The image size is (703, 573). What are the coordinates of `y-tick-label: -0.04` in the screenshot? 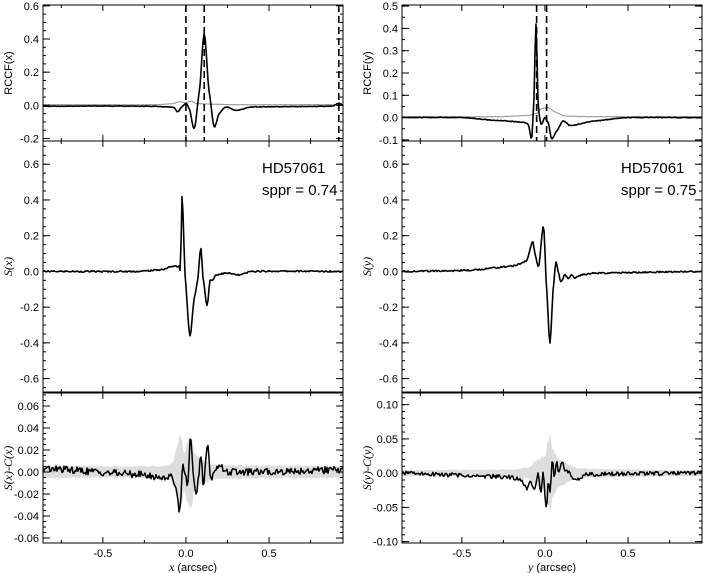 It's located at (26, 517).